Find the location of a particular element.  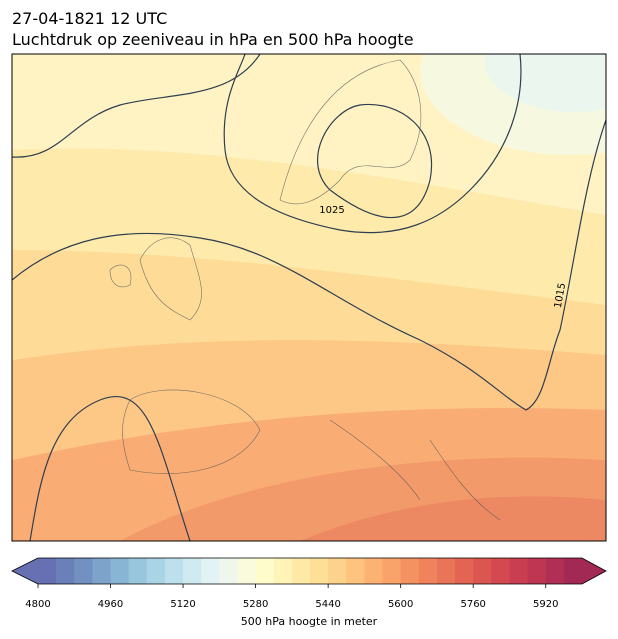

colorbar-tick-label: 5600 is located at coordinates (400, 604).